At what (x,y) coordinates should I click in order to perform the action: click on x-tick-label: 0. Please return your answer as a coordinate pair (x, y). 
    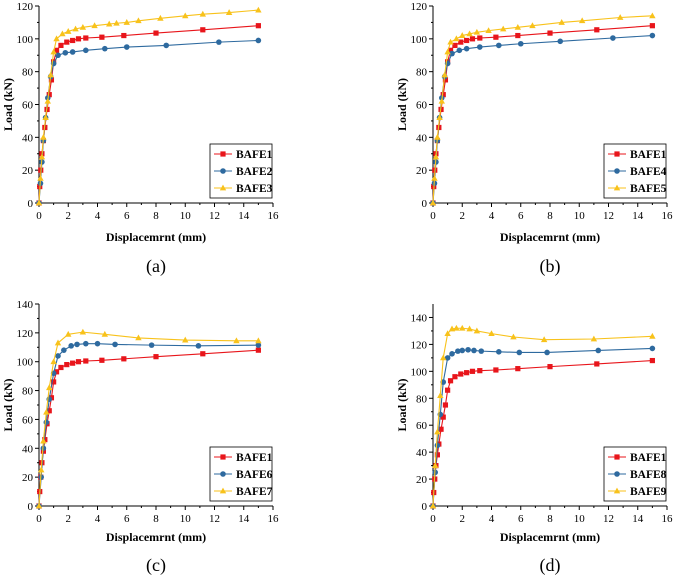
    Looking at the image, I should click on (39, 519).